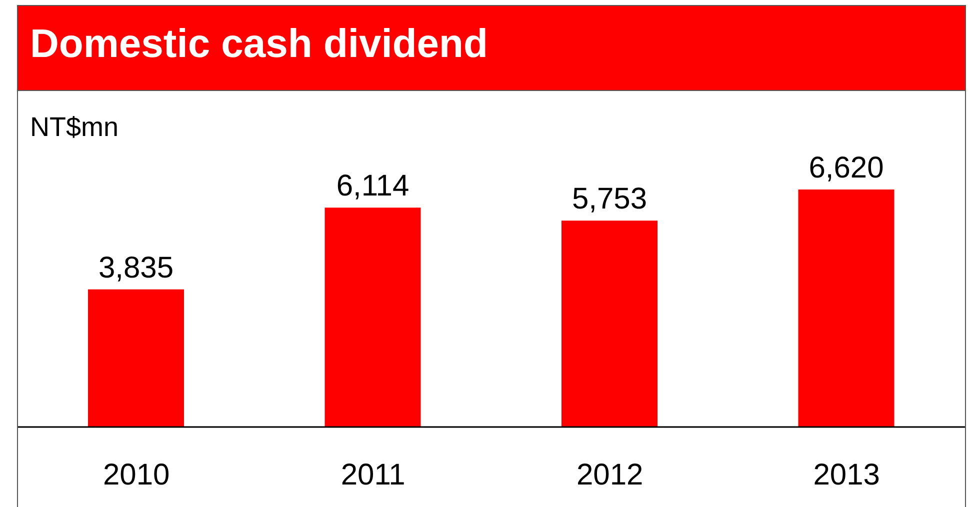  Describe the element at coordinates (259, 44) in the screenshot. I see `chart-title: Domestic cash dividend` at that location.